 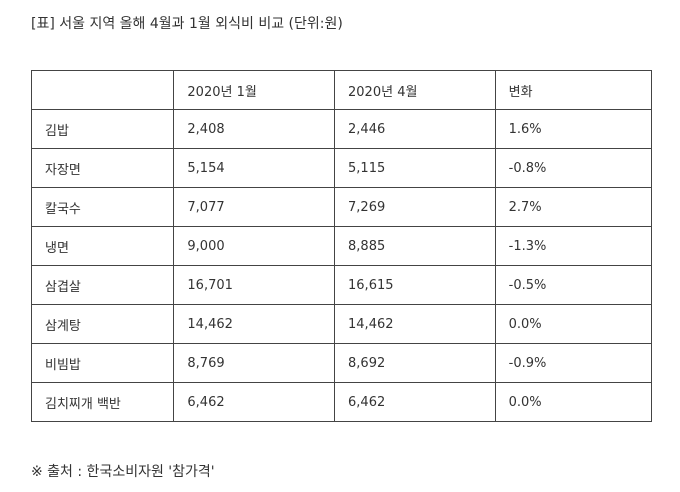 I want to click on menu-name-cell: 삼계탕, so click(x=102, y=324).